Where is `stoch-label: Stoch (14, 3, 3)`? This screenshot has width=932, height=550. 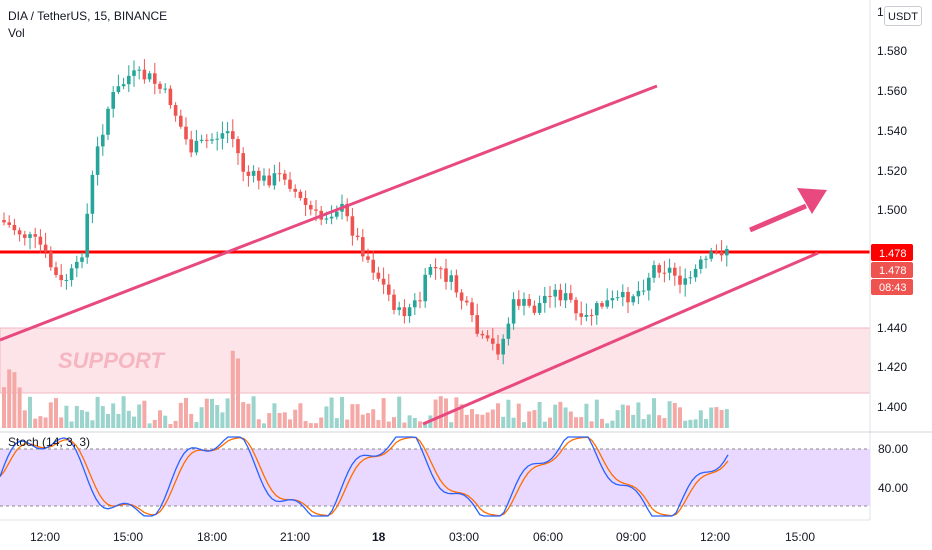 stoch-label: Stoch (14, 3, 3) is located at coordinates (49, 442).